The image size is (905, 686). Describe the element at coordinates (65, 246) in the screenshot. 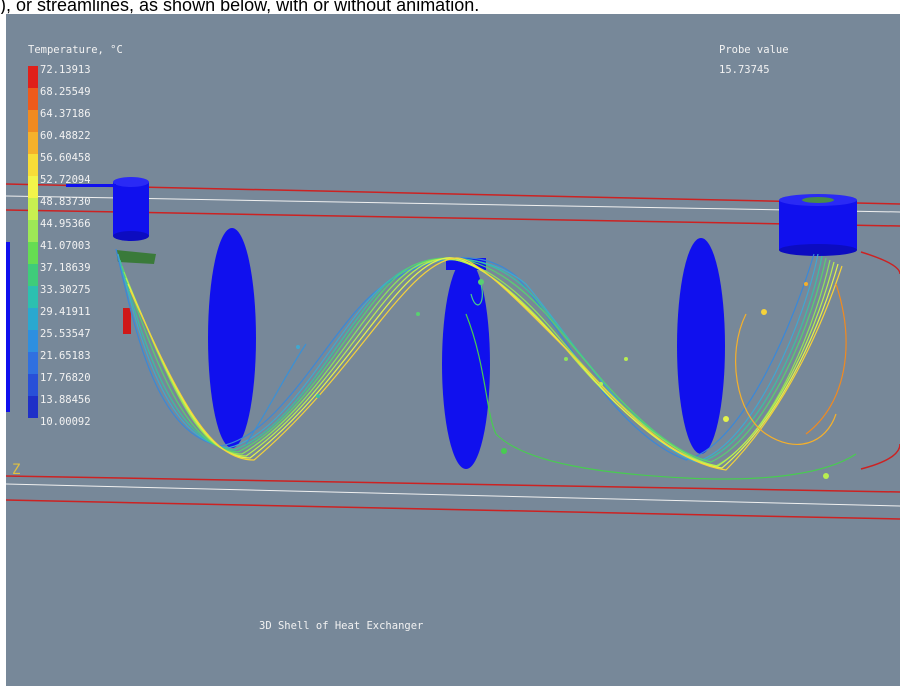

I see `color-scale-label: 41.07003` at that location.